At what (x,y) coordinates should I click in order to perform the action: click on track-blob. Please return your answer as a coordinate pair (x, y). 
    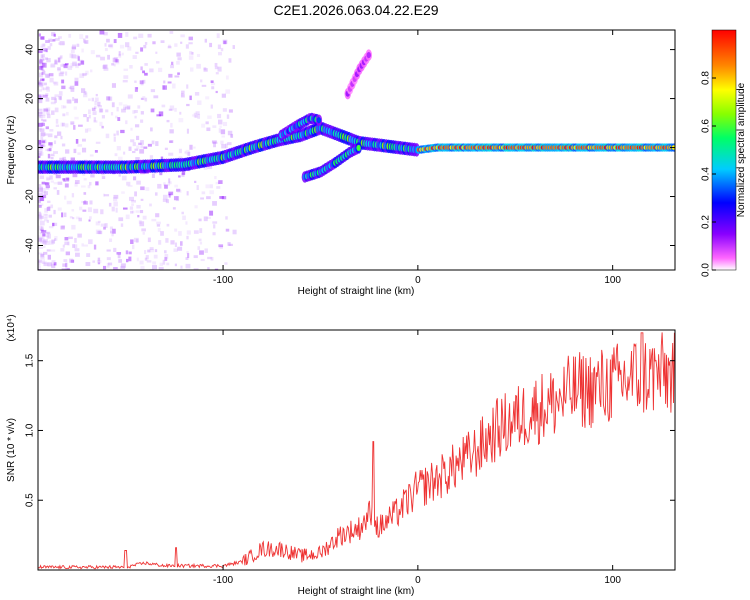
    Looking at the image, I should click on (319, 120).